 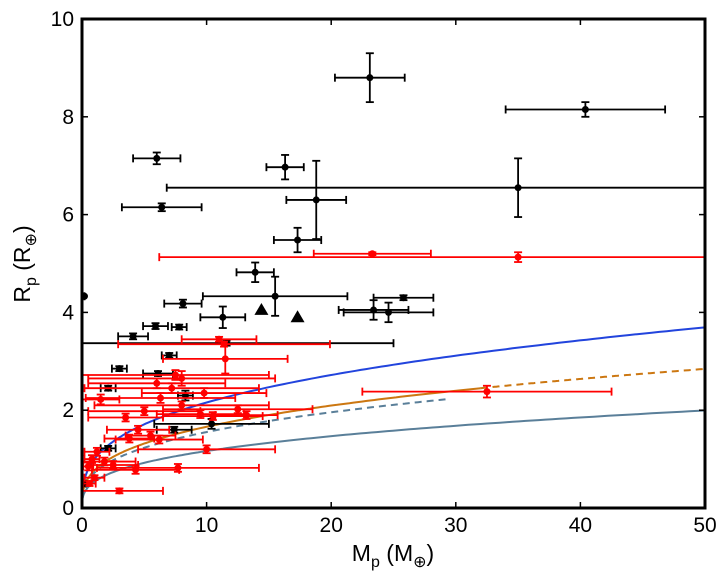 I want to click on y-tick-label: 0, so click(x=68, y=508).